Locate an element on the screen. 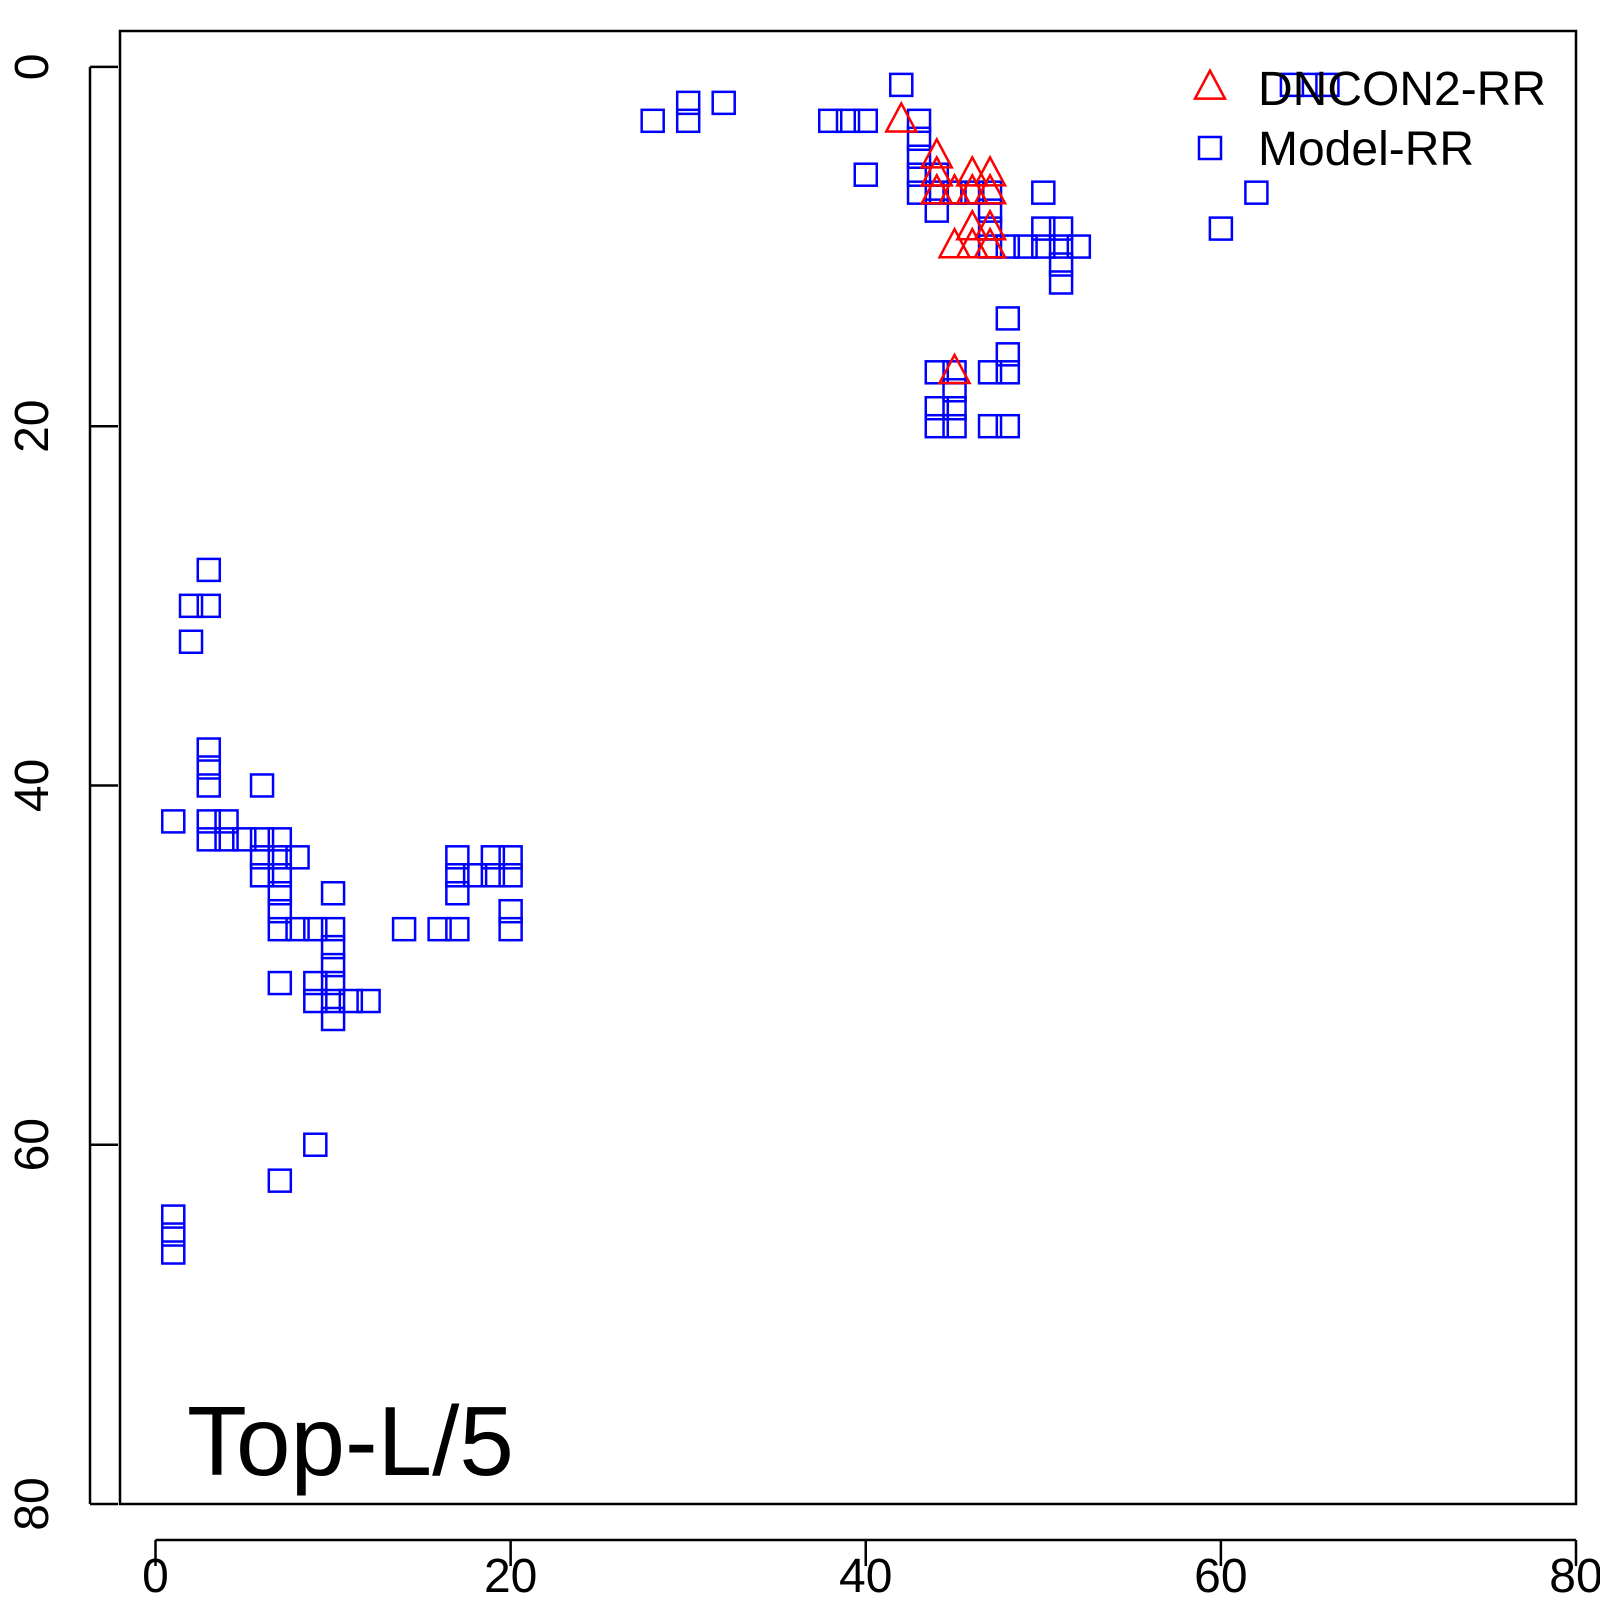 The height and width of the screenshot is (1605, 1600). x-tick-label: 0 is located at coordinates (155, 1575).